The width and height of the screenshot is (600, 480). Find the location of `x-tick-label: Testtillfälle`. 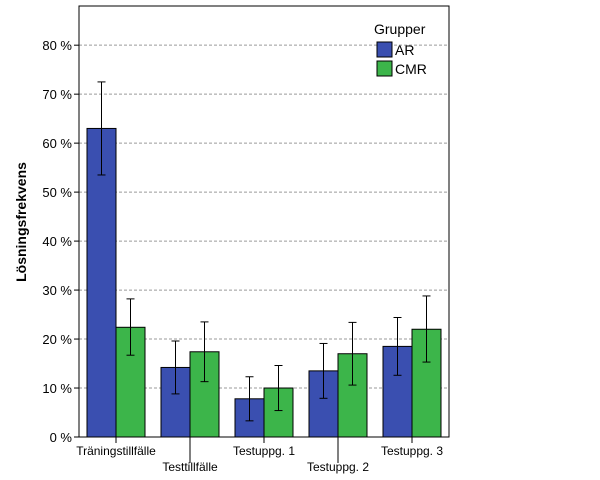

x-tick-label: Testtillfälle is located at coordinates (190, 467).